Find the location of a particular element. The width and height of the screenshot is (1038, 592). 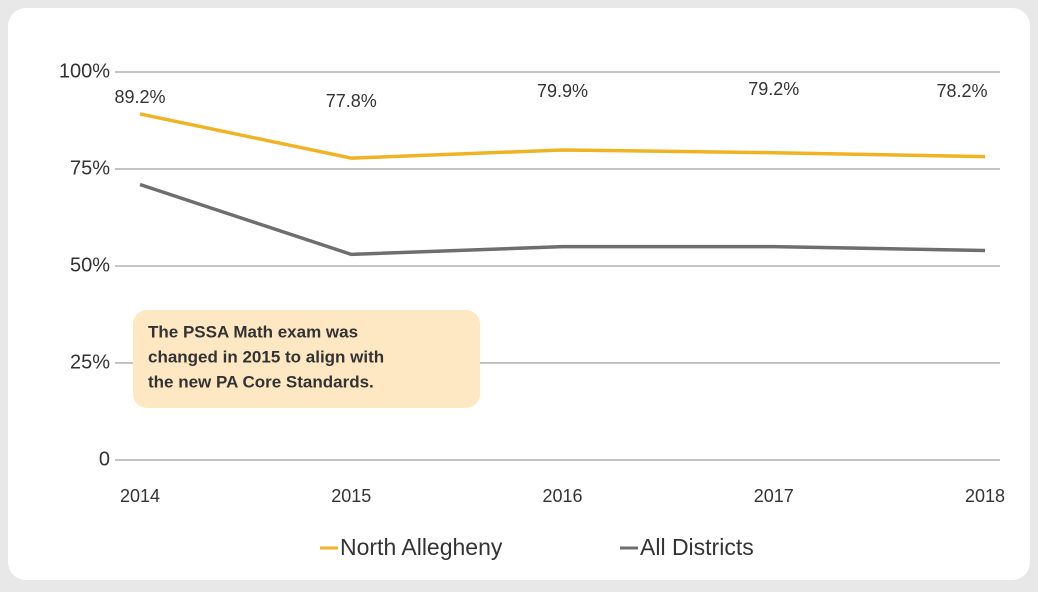

legend-label: North Allegheny is located at coordinates (421, 547).